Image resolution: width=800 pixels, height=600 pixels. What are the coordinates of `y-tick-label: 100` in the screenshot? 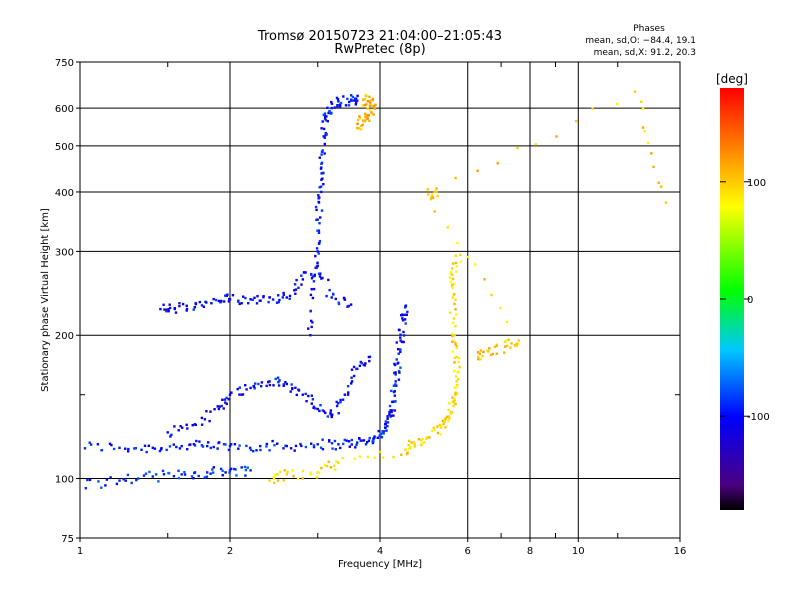 It's located at (64, 480).